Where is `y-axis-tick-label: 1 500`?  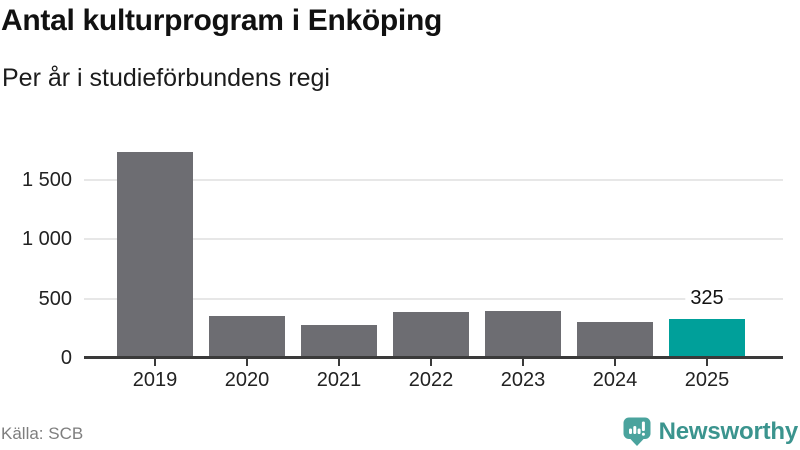 y-axis-tick-label: 1 500 is located at coordinates (46, 180).